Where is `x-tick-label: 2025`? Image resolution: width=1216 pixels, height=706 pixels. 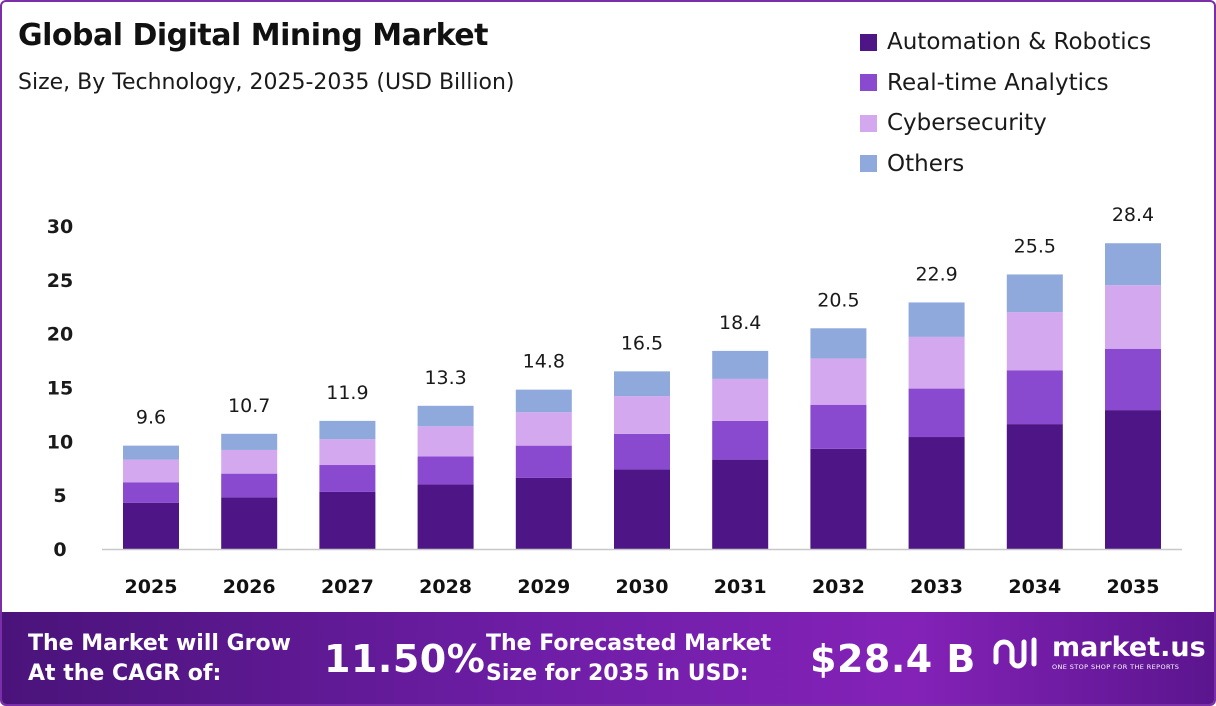
x-tick-label: 2025 is located at coordinates (151, 587).